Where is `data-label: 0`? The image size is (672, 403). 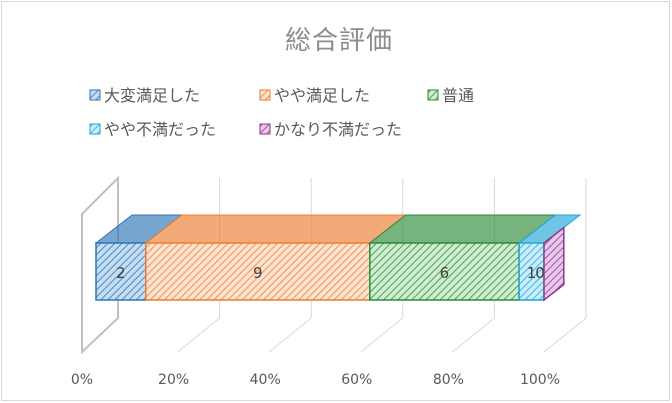 data-label: 0 is located at coordinates (540, 273).